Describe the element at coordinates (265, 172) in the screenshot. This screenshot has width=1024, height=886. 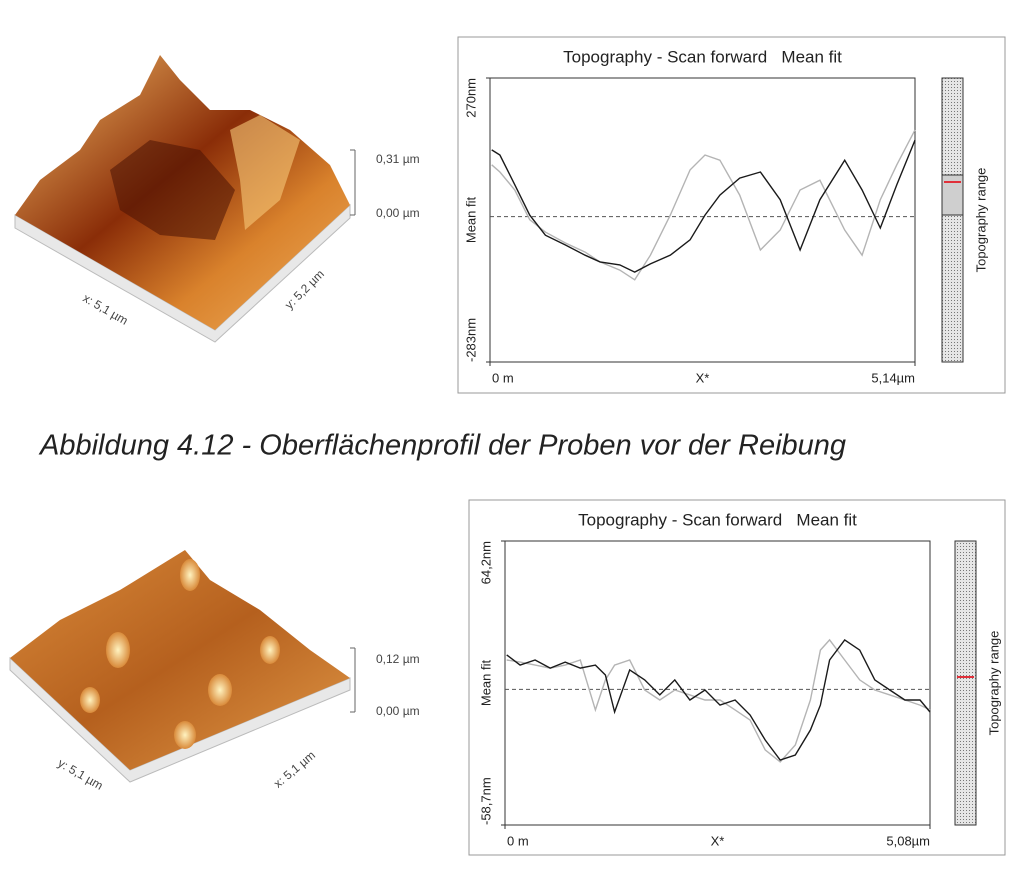
I see `surface-ridge` at that location.